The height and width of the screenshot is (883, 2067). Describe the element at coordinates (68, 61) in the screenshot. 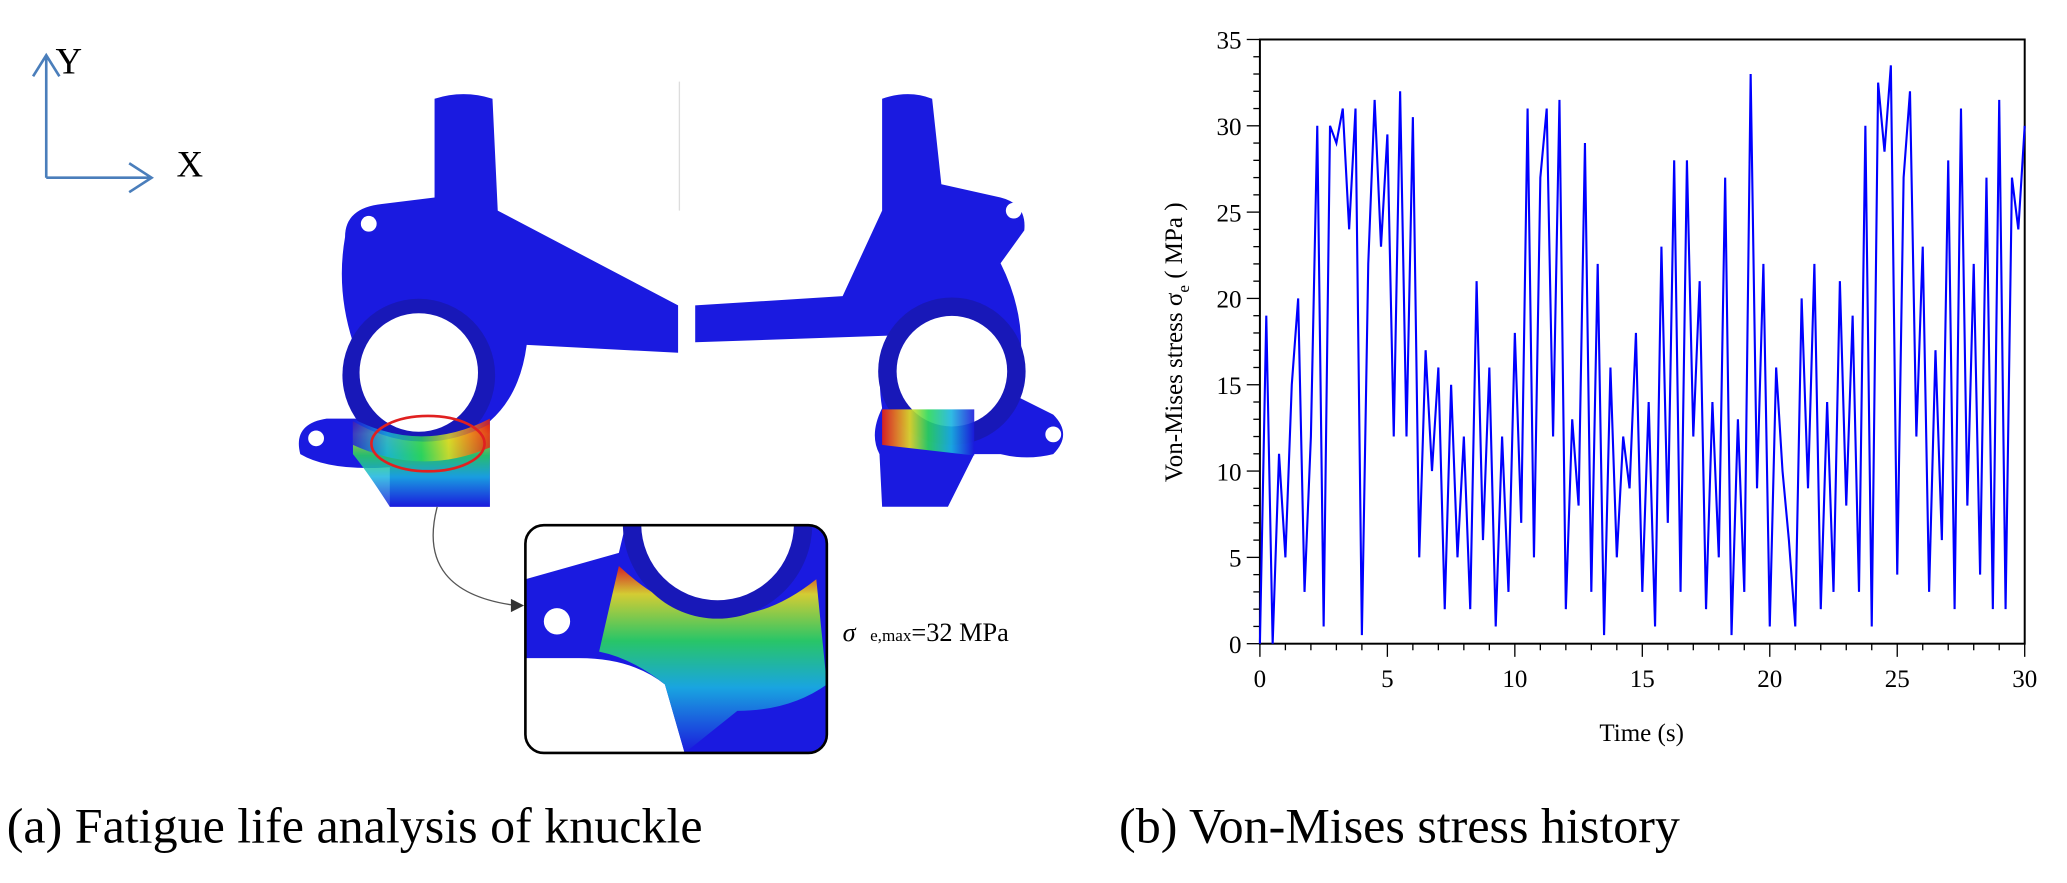

I see `triad-y-label: Y` at that location.